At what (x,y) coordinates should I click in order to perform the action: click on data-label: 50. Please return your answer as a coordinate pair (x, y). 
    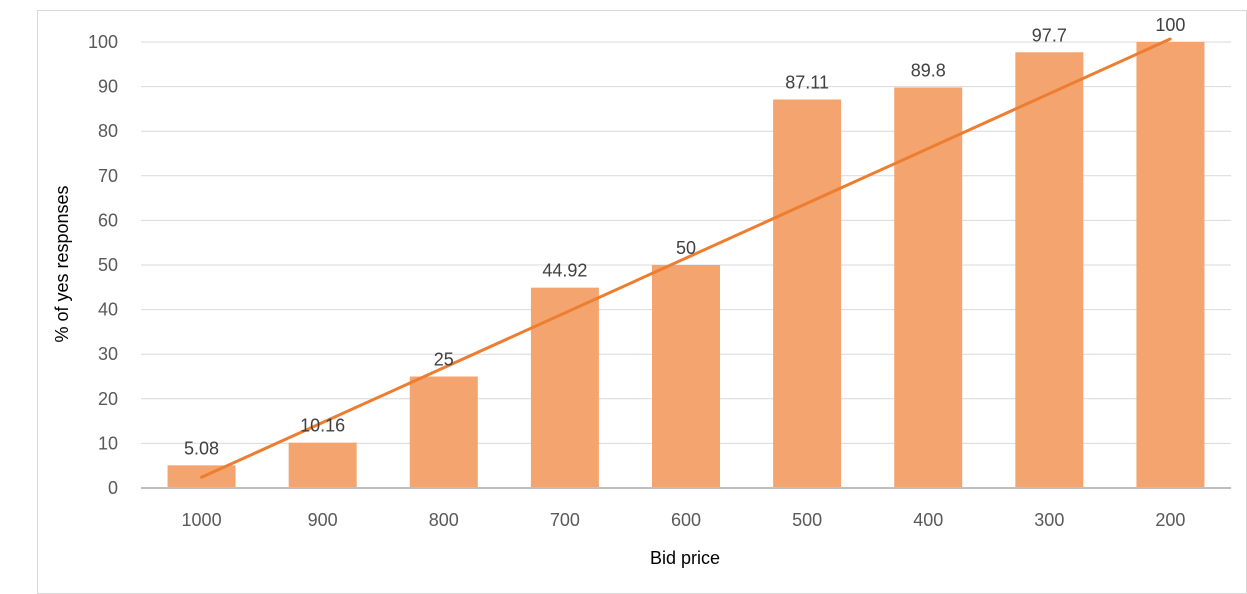
    Looking at the image, I should click on (686, 248).